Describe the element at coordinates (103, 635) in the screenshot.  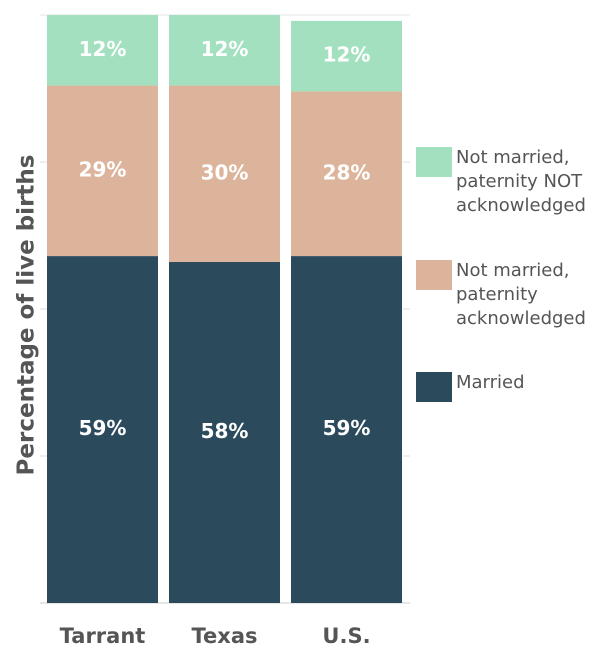
I see `x-tick-label: Tarrant` at that location.